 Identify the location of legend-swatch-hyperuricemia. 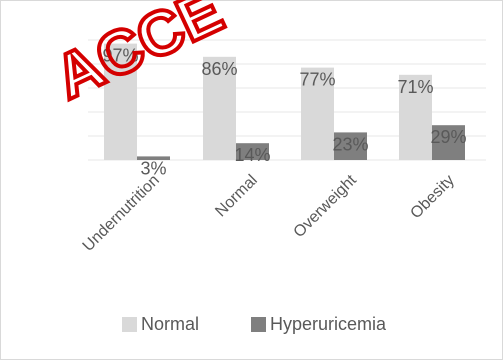
(258, 324).